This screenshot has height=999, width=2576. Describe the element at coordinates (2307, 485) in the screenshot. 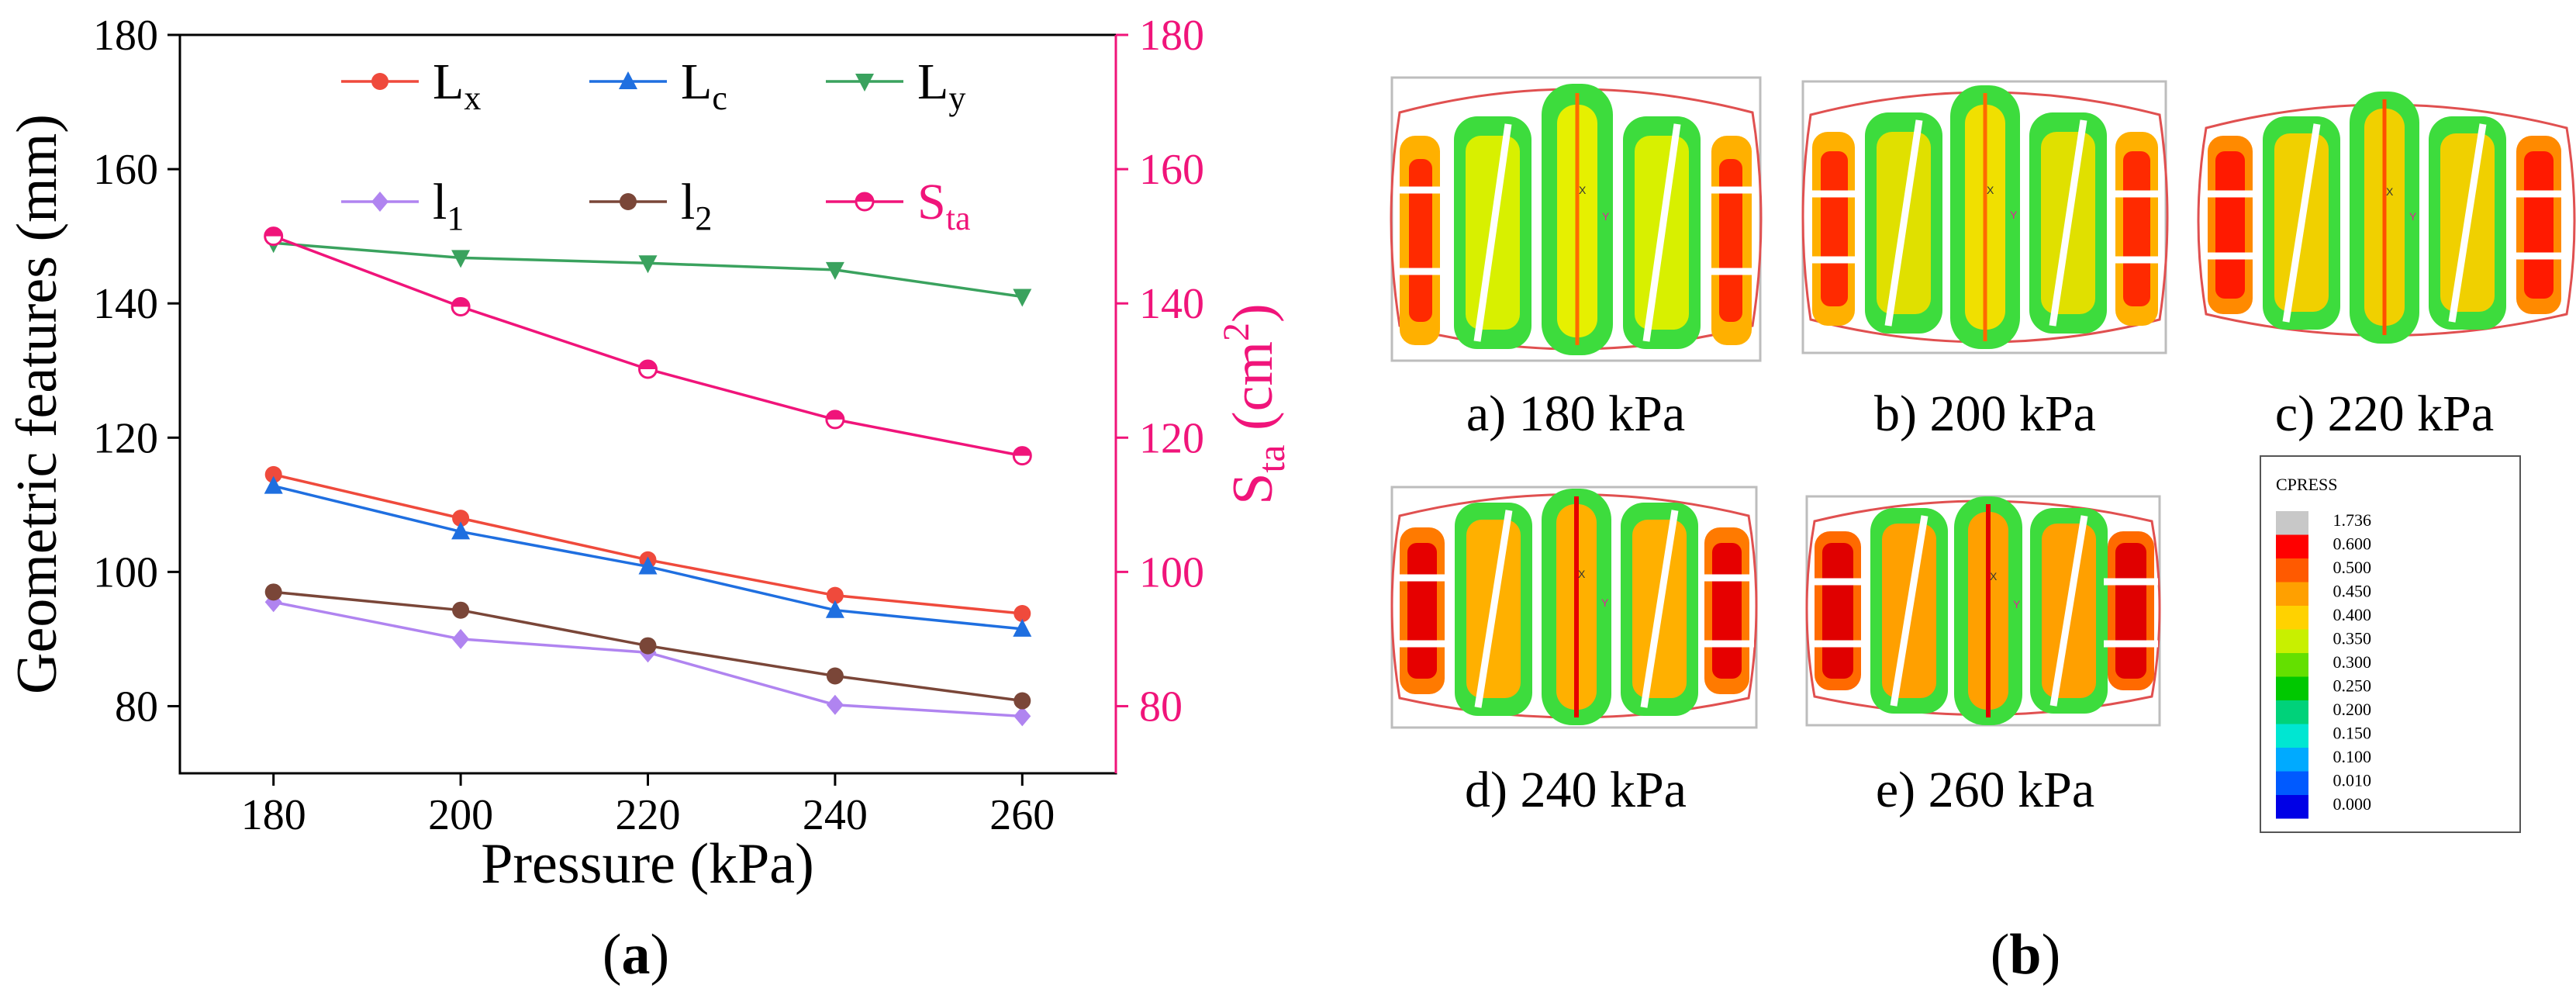

I see `cpress-title: CPRESS` at that location.